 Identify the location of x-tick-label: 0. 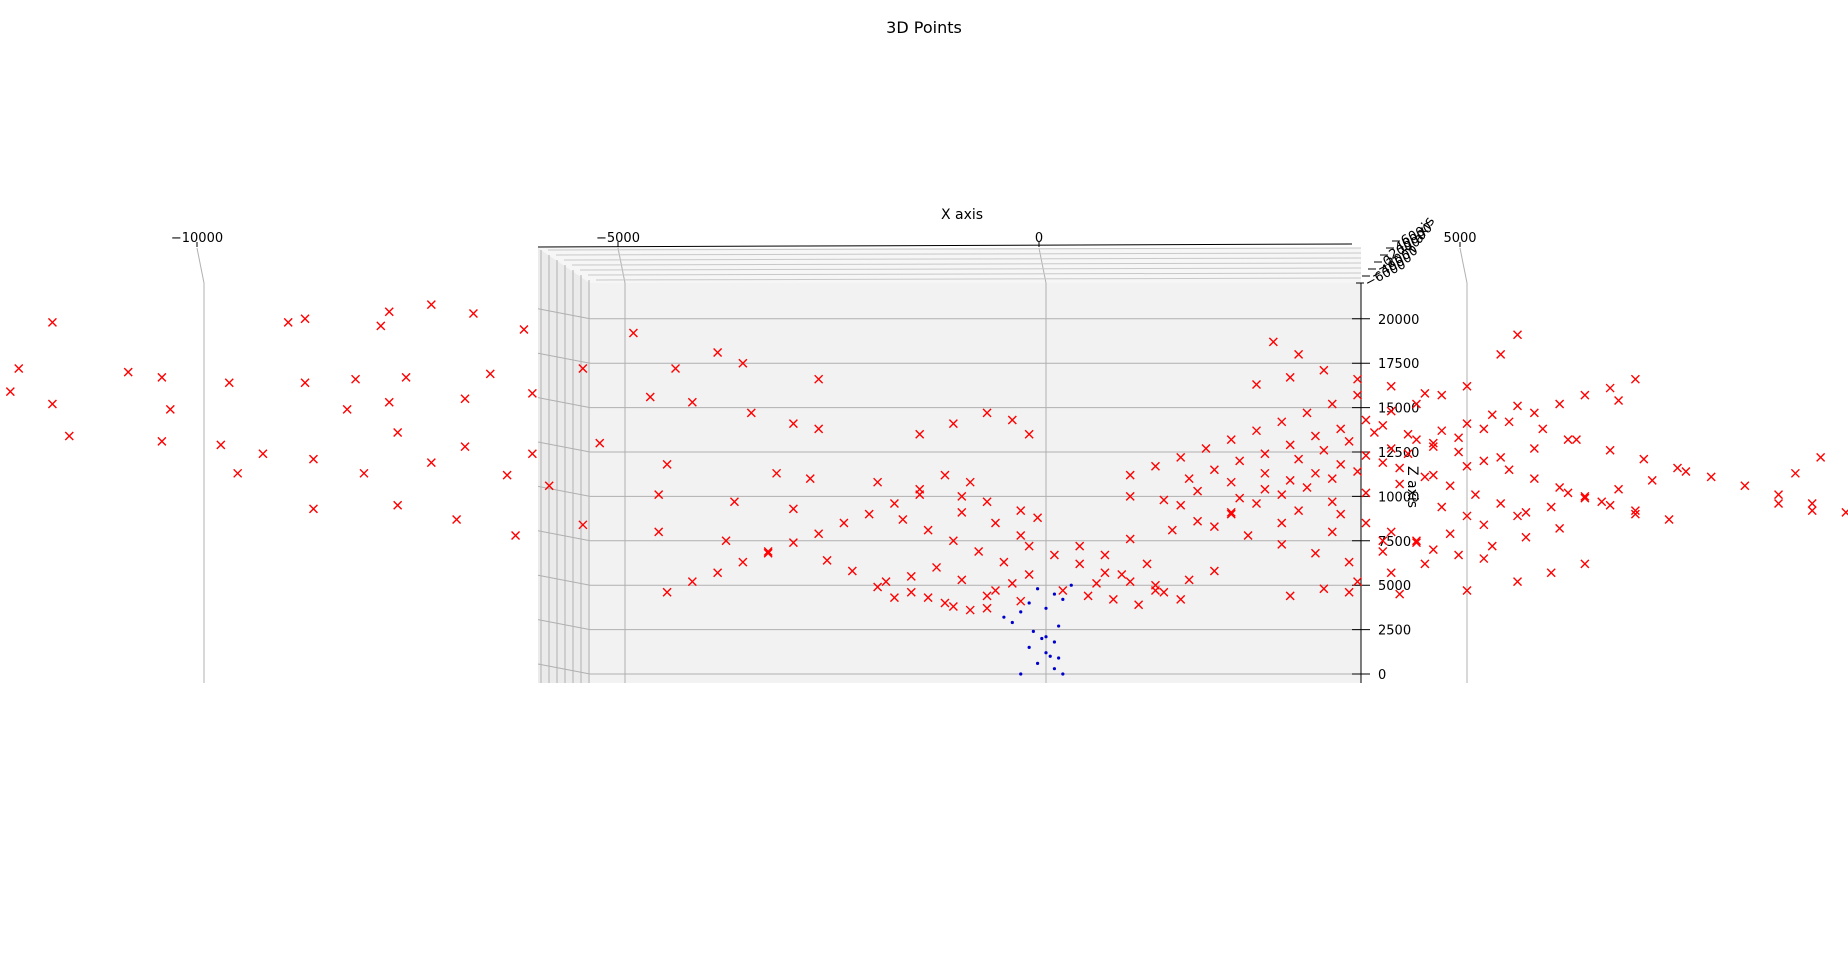
(1039, 238).